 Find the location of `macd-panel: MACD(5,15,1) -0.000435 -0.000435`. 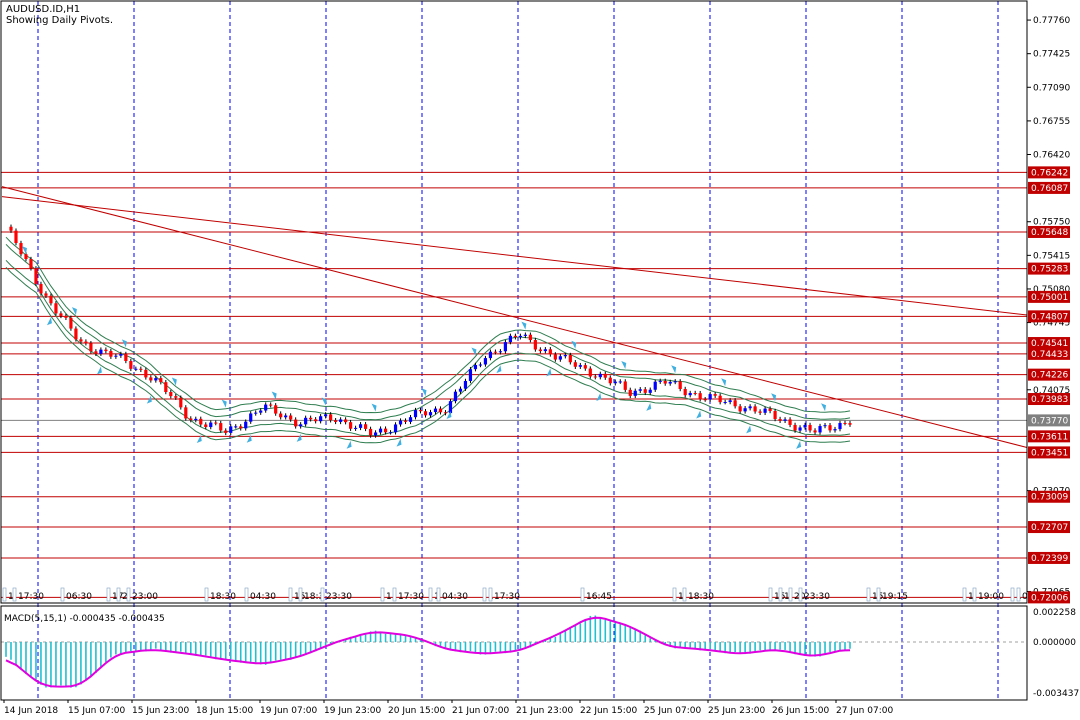

macd-panel: MACD(5,15,1) -0.000435 -0.000435 is located at coordinates (514, 651).